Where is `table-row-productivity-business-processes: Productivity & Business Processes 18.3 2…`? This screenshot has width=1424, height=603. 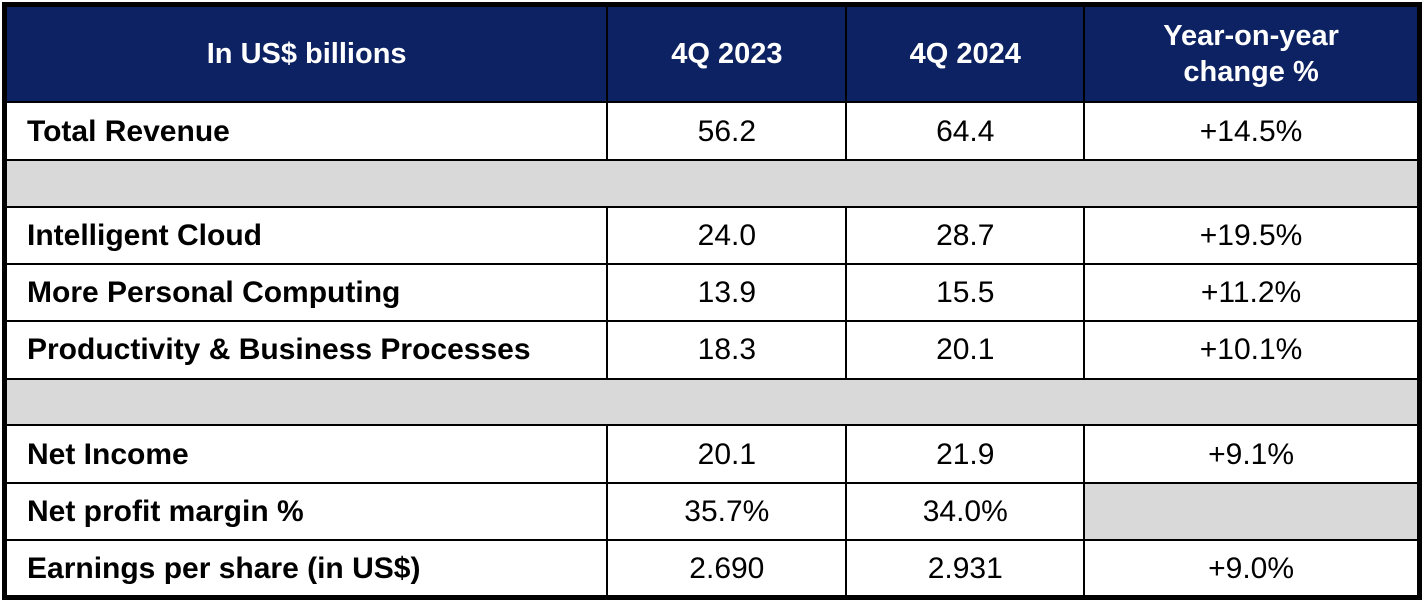
table-row-productivity-business-processes: Productivity & Business Processes 18.3 2… is located at coordinates (712, 350).